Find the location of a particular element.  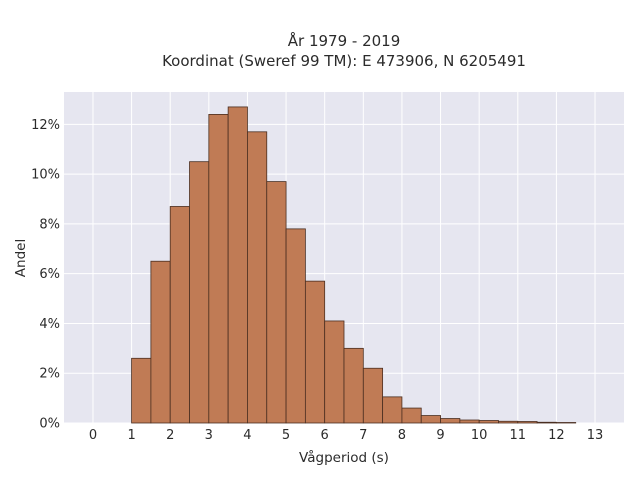

y-tick-label: 8% is located at coordinates (49, 224).